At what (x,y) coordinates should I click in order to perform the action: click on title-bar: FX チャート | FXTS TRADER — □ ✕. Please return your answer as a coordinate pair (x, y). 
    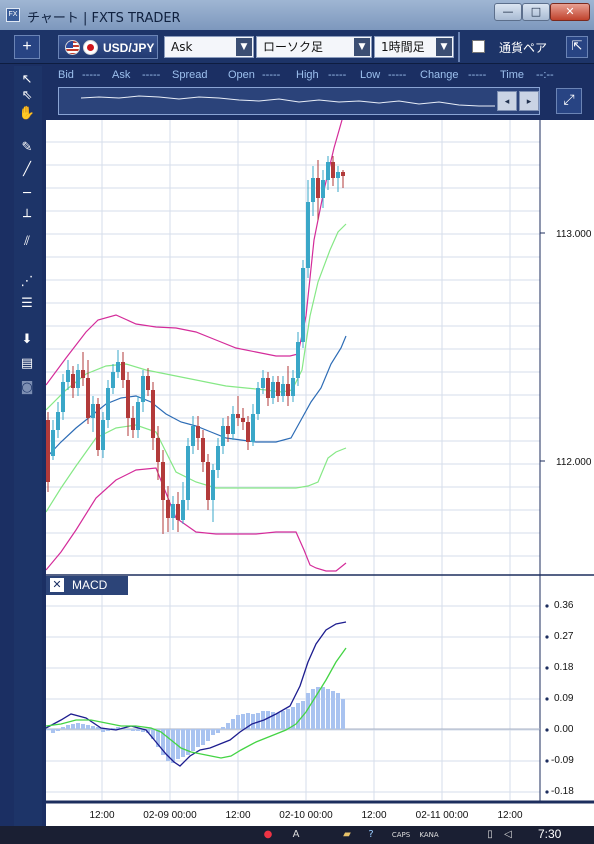
    Looking at the image, I should click on (297, 15).